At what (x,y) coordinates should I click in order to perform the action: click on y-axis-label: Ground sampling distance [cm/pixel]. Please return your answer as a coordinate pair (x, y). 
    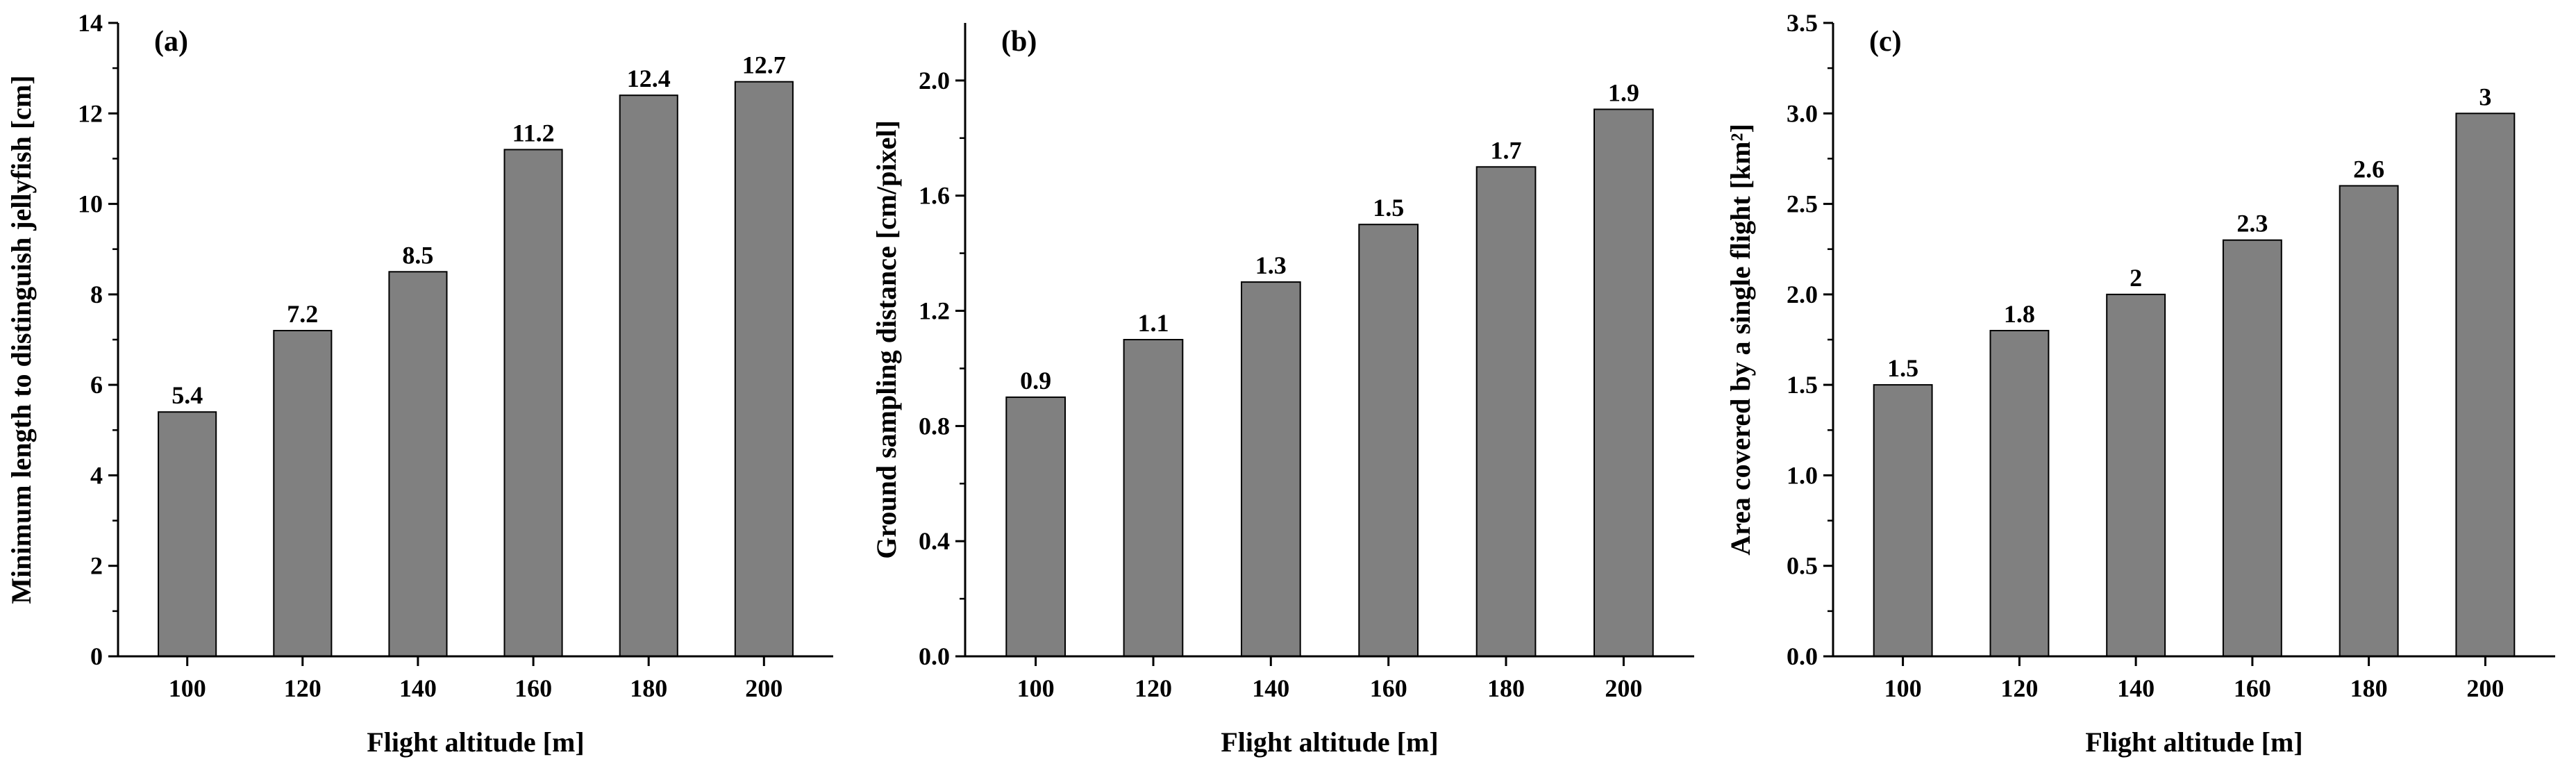
    Looking at the image, I should click on (886, 339).